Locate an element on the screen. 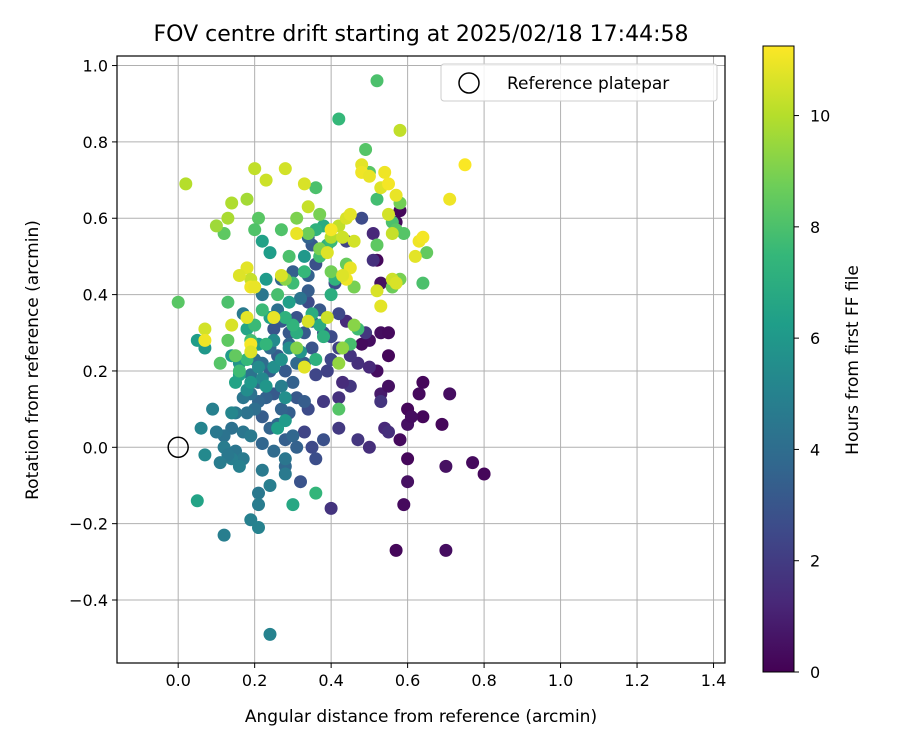 This screenshot has height=750, width=900. x-tick-label: 0.2 is located at coordinates (254, 680).